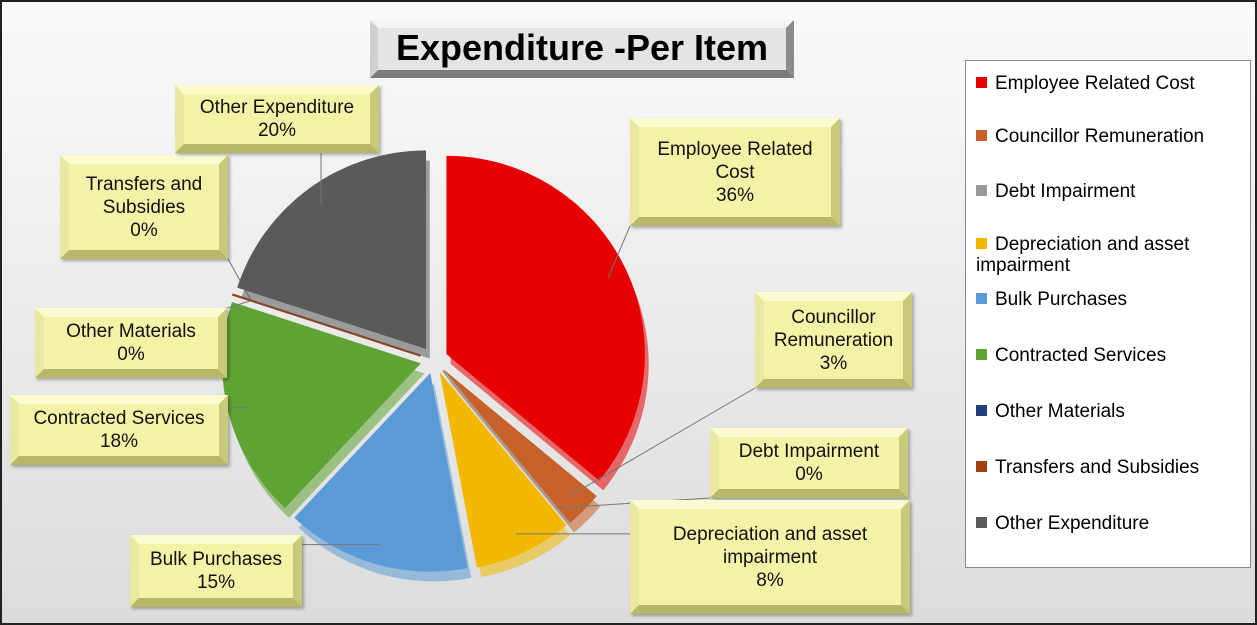  Describe the element at coordinates (131, 331) in the screenshot. I see `data-label-name: Other Materials` at that location.